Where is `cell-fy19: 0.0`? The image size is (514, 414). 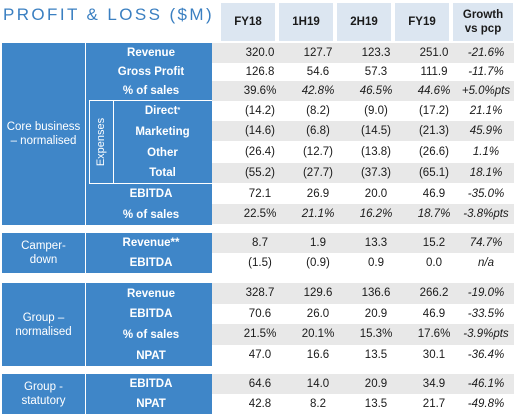
cell-fy19: 0.0 is located at coordinates (434, 263).